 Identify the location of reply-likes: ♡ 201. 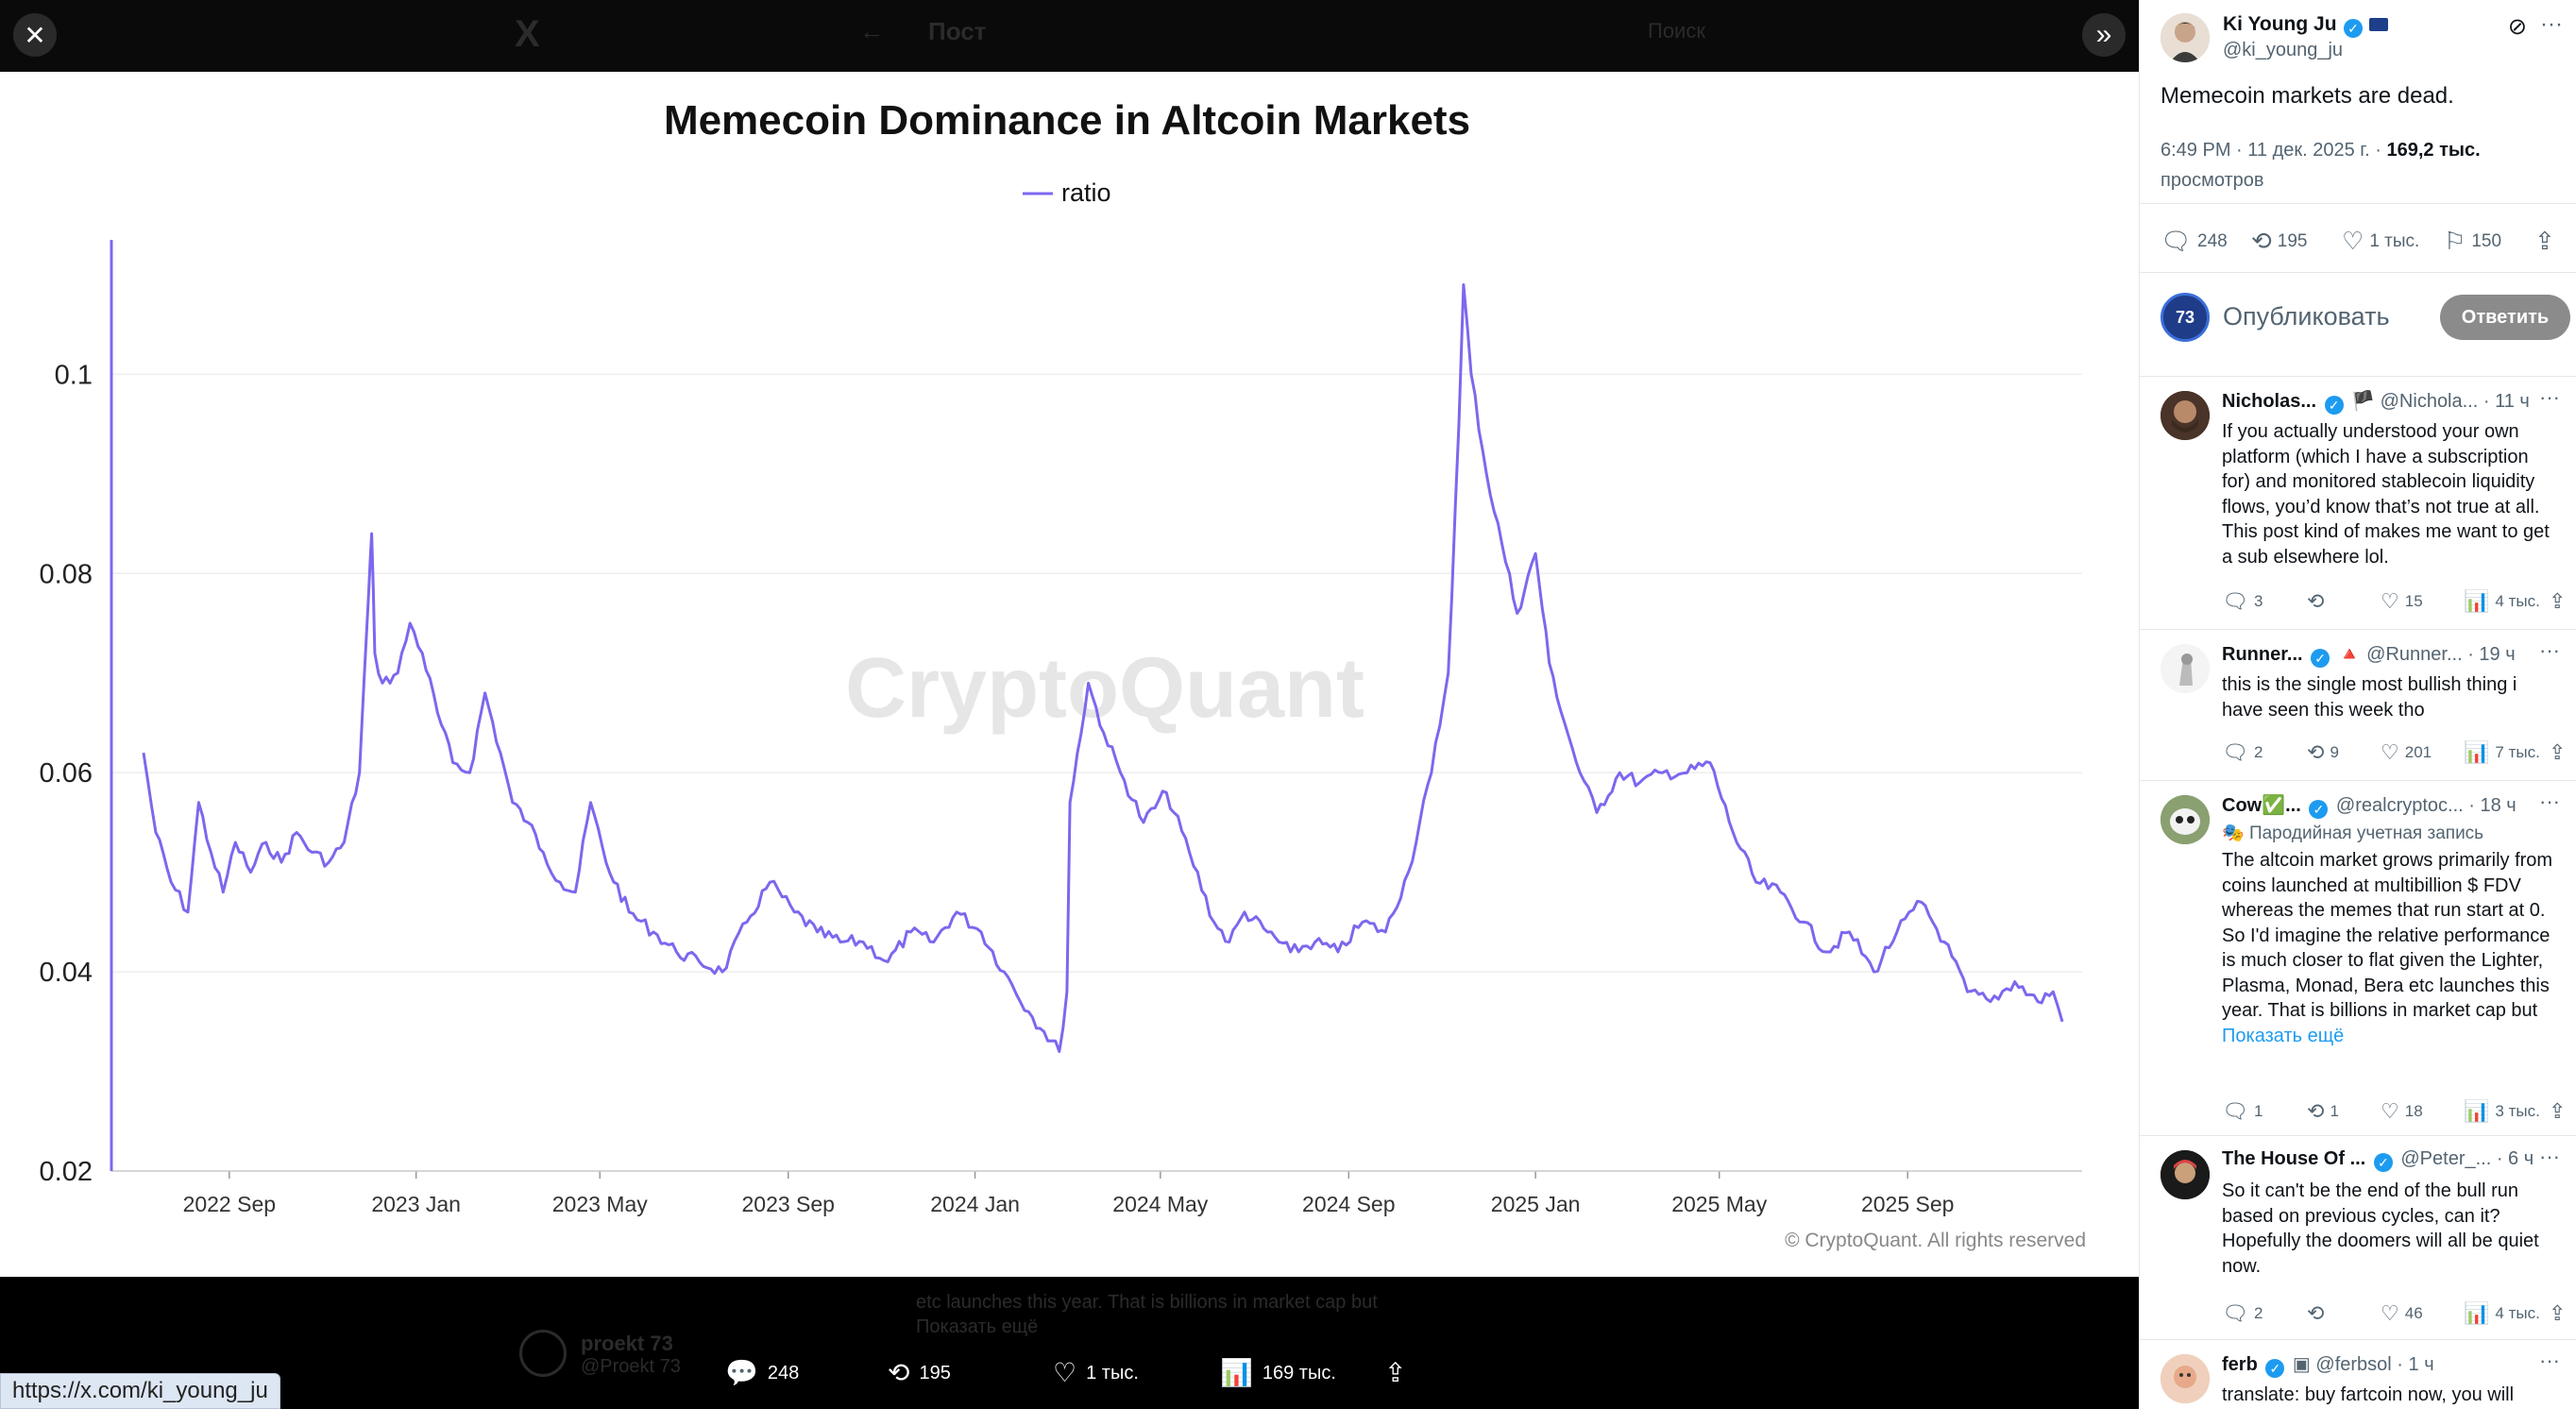
(2406, 752).